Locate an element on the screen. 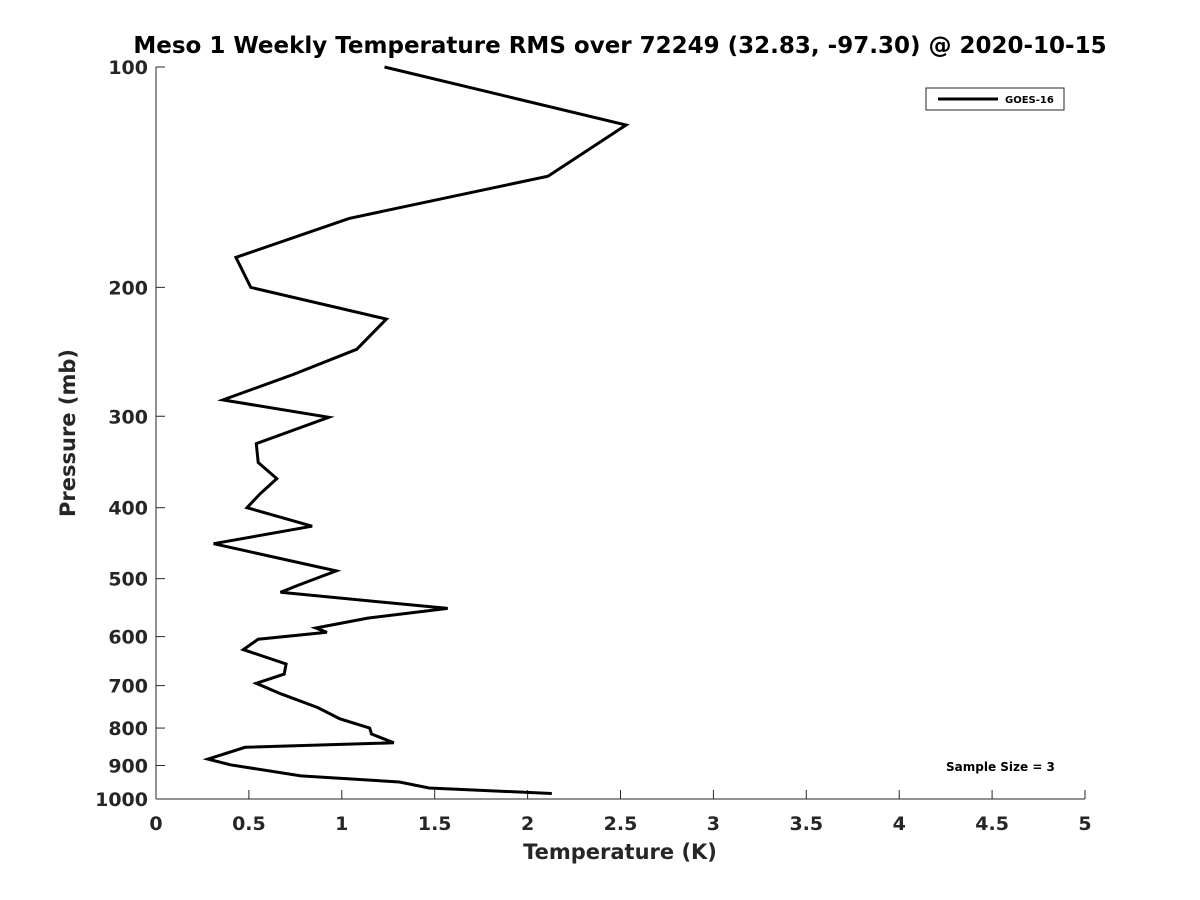  y-tick-label: 600 is located at coordinates (128, 638).